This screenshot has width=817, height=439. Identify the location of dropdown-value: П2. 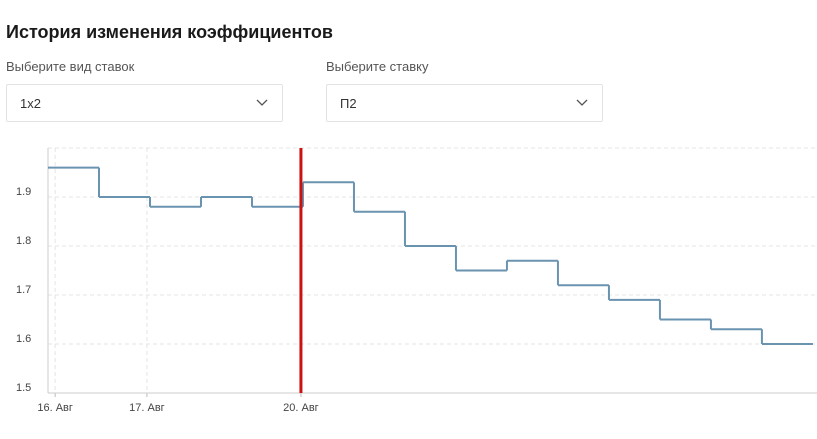
(348, 103).